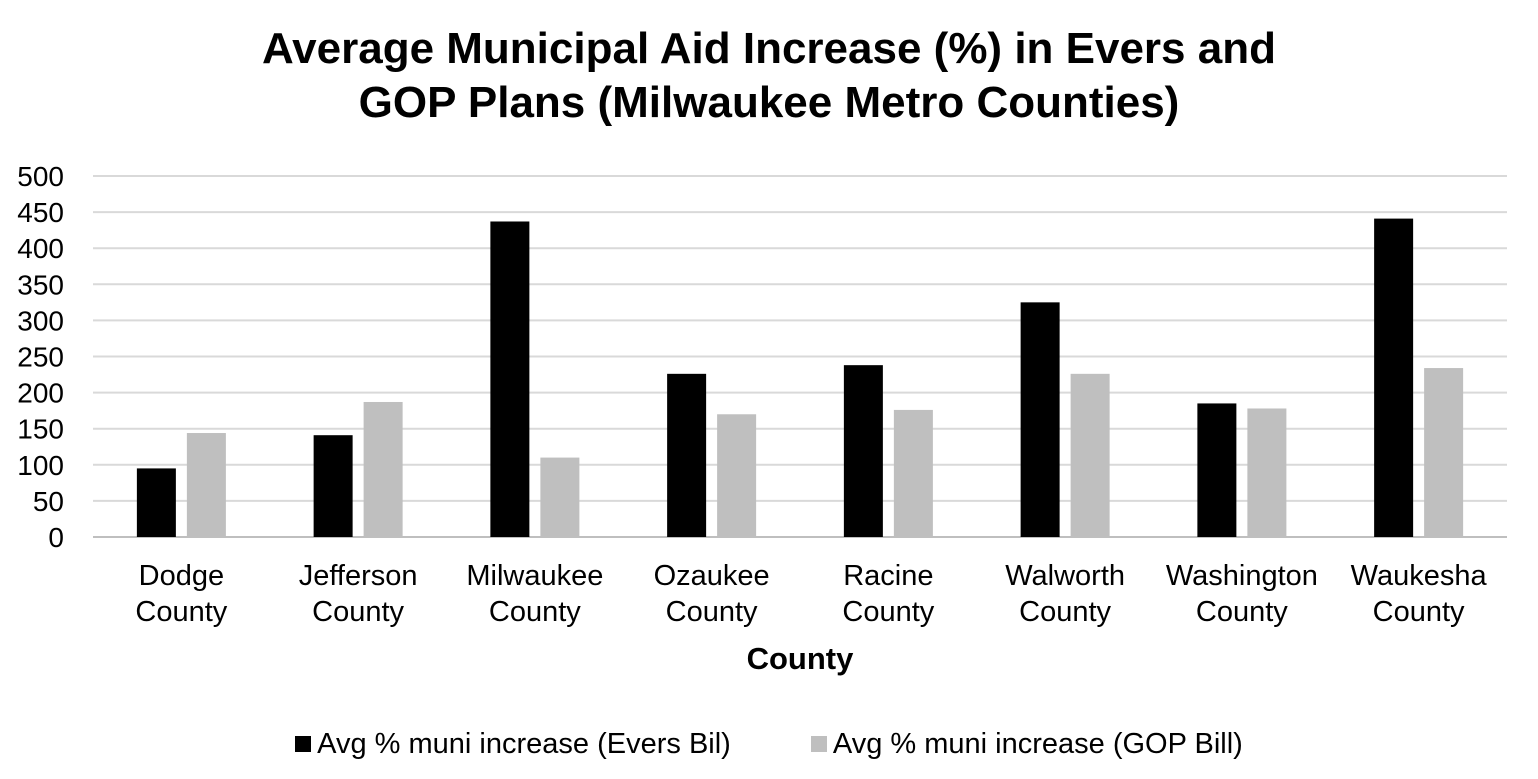  Describe the element at coordinates (40, 429) in the screenshot. I see `y-tick-label: 150` at that location.